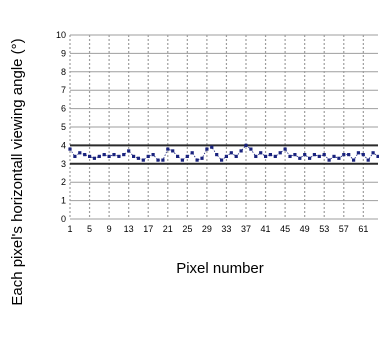  I want to click on x-tick-label-17: 17, so click(148, 229).